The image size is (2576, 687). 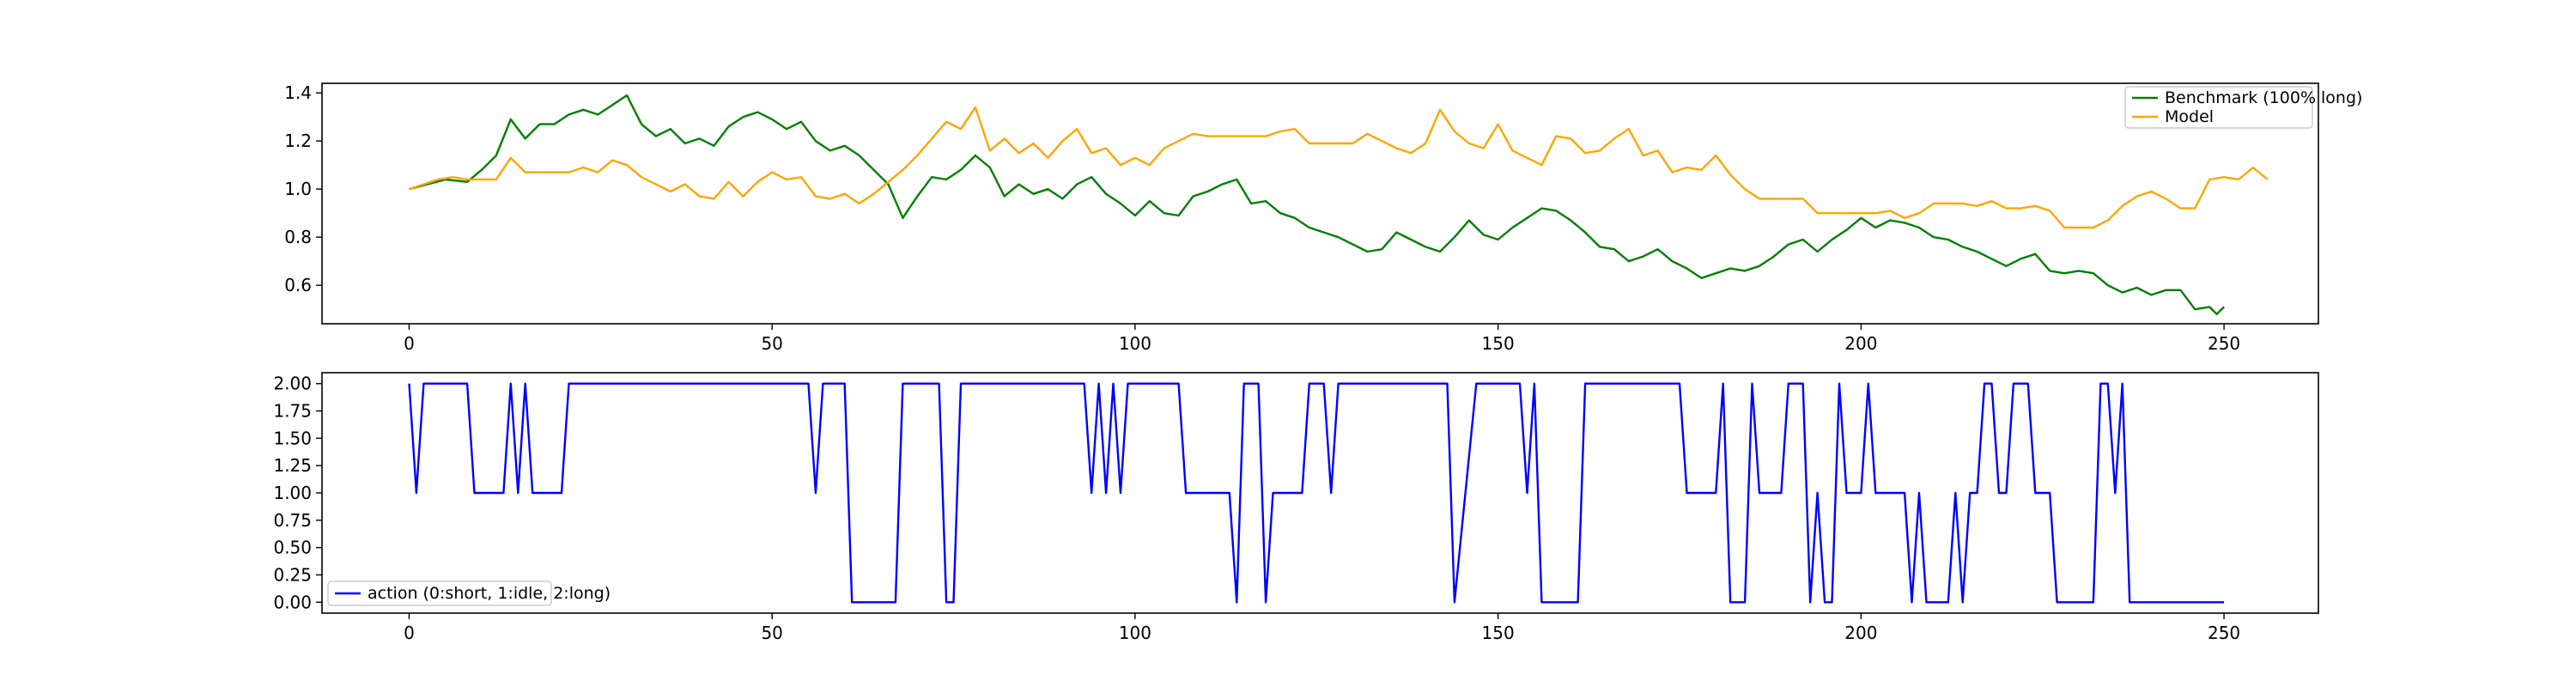 I want to click on y-tick-label: 2.00, so click(x=292, y=384).